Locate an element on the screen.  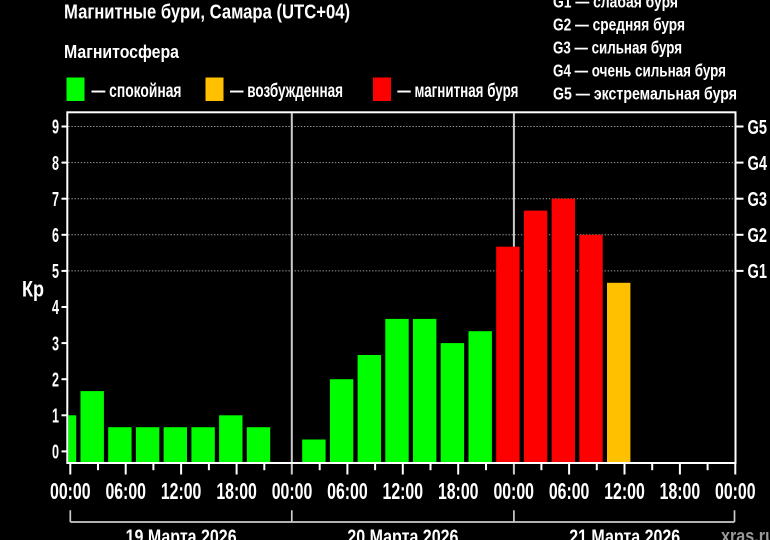
svg-text: — спокойная is located at coordinates (137, 91).